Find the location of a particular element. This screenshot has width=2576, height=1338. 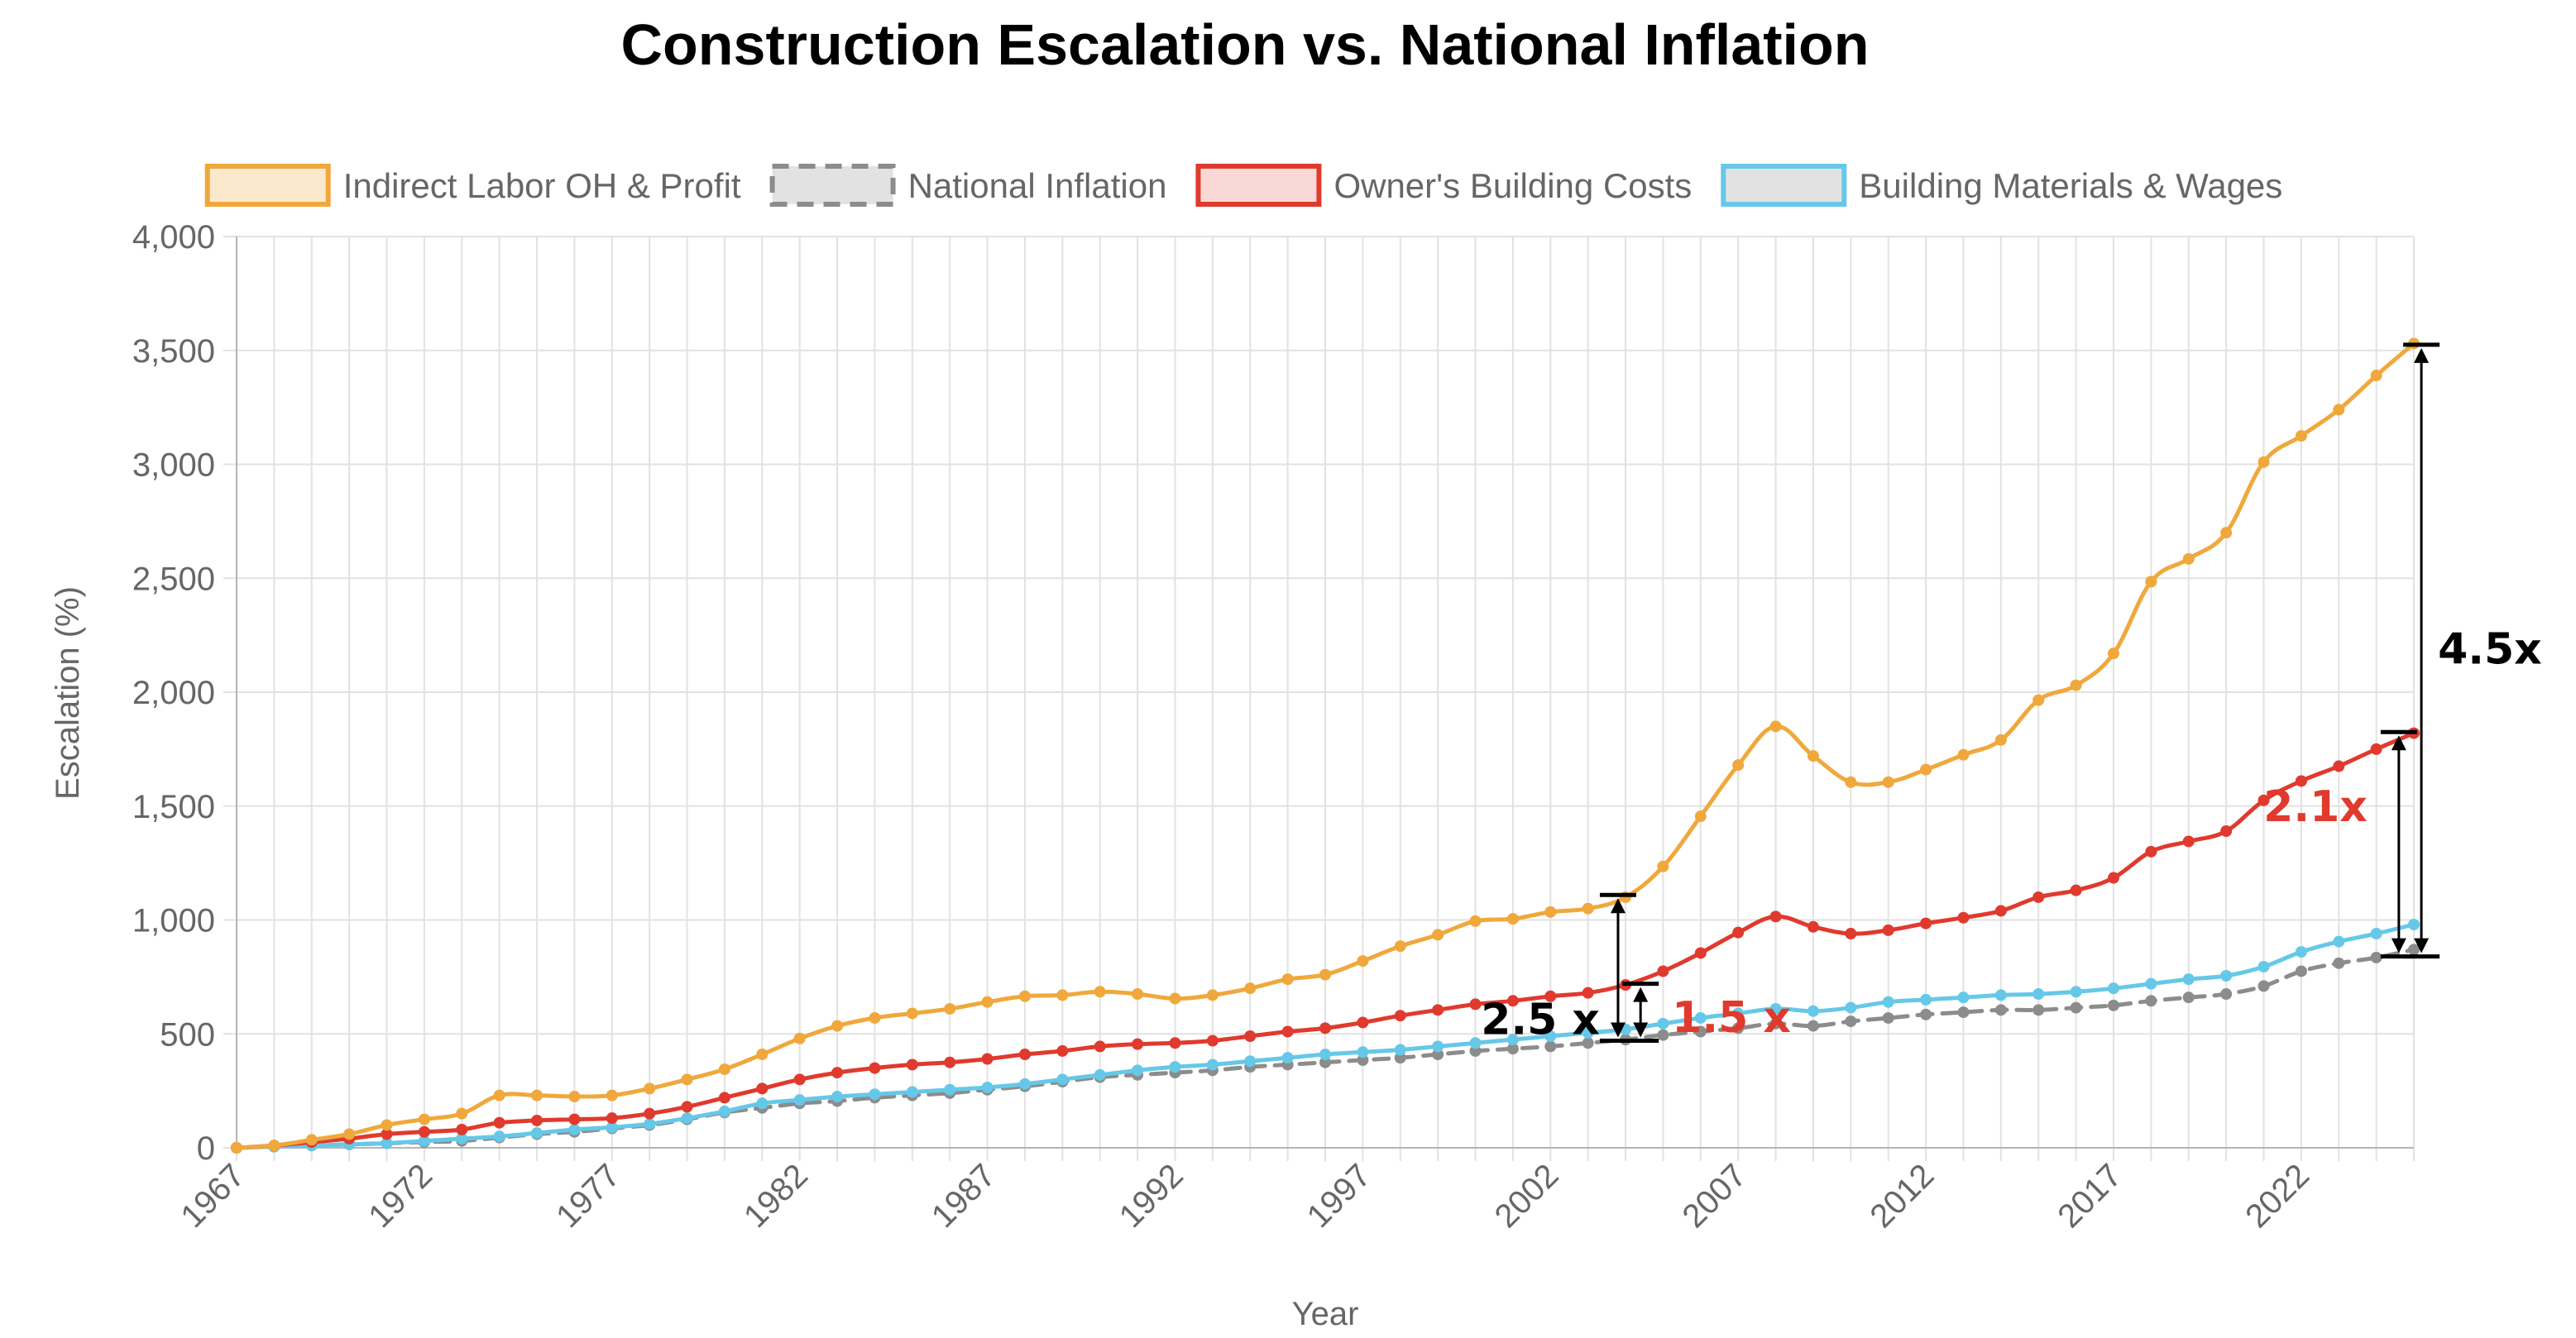

annotation-label: 2.5 x is located at coordinates (1540, 1020).